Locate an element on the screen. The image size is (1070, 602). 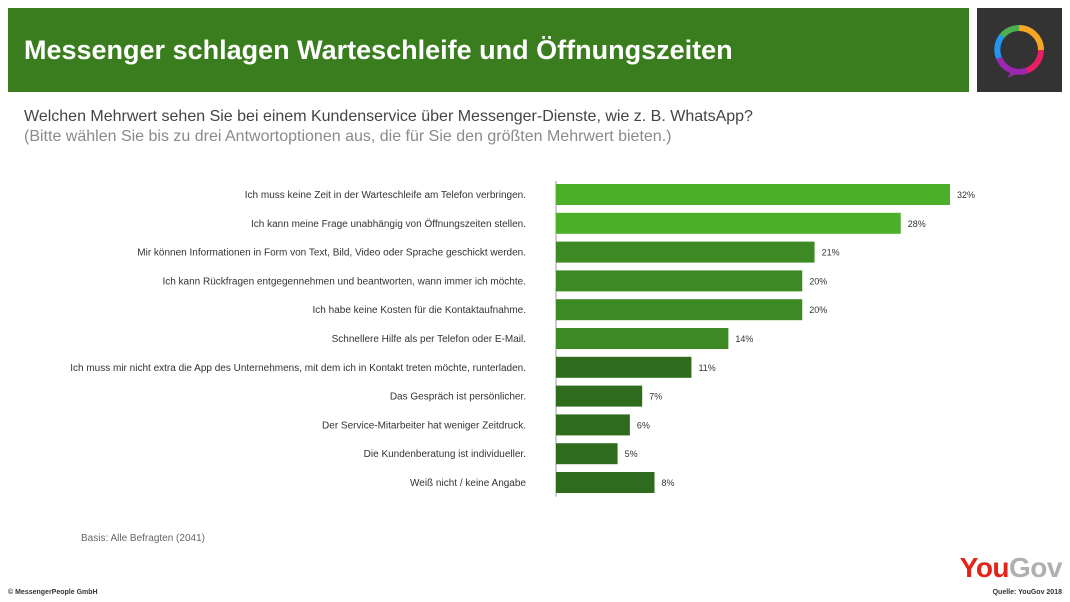
copyright-note: © MessengerPeople GmbH is located at coordinates (53, 592).